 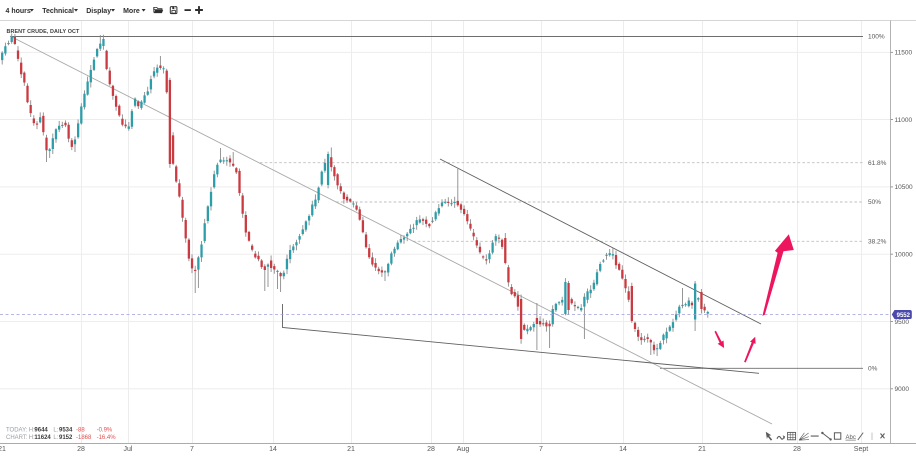 What do you see at coordinates (131, 11) in the screenshot?
I see `svg-text: More` at bounding box center [131, 11].